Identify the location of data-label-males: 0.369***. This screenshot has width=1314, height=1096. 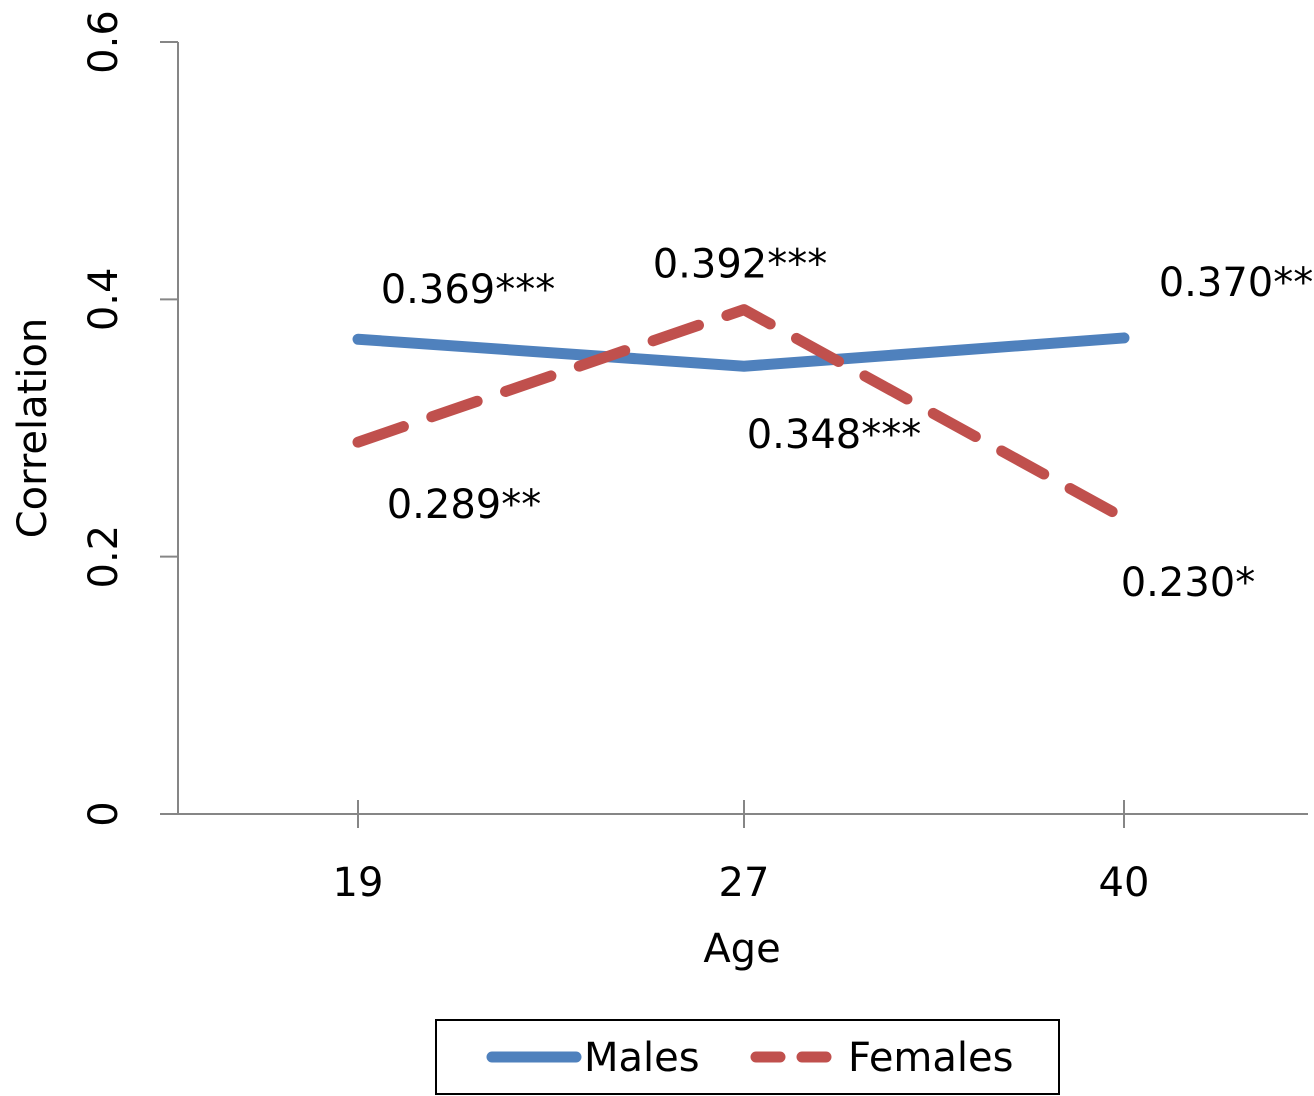
(468, 290).